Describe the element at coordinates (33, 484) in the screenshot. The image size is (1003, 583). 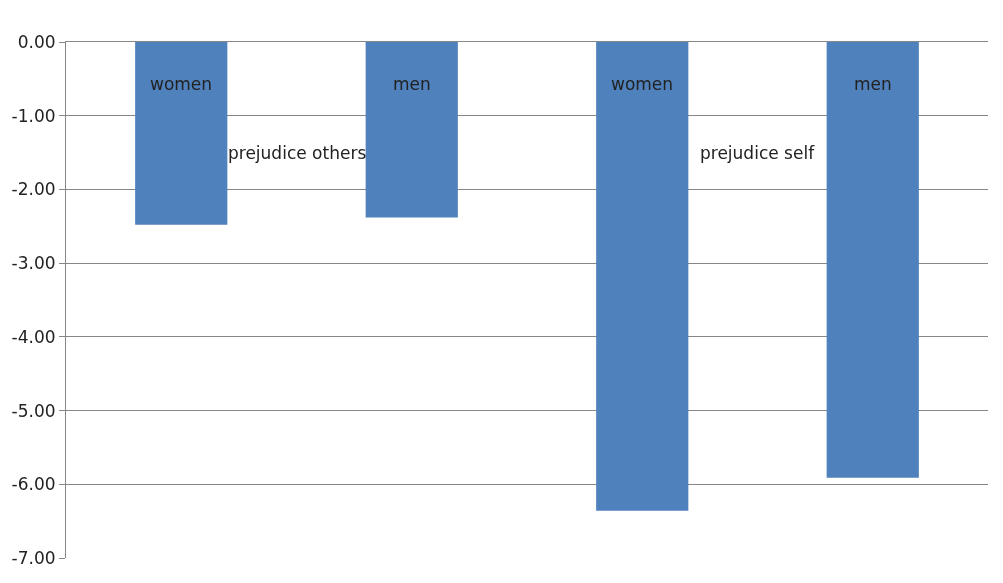
I see `y-tick-label: -6.00` at that location.